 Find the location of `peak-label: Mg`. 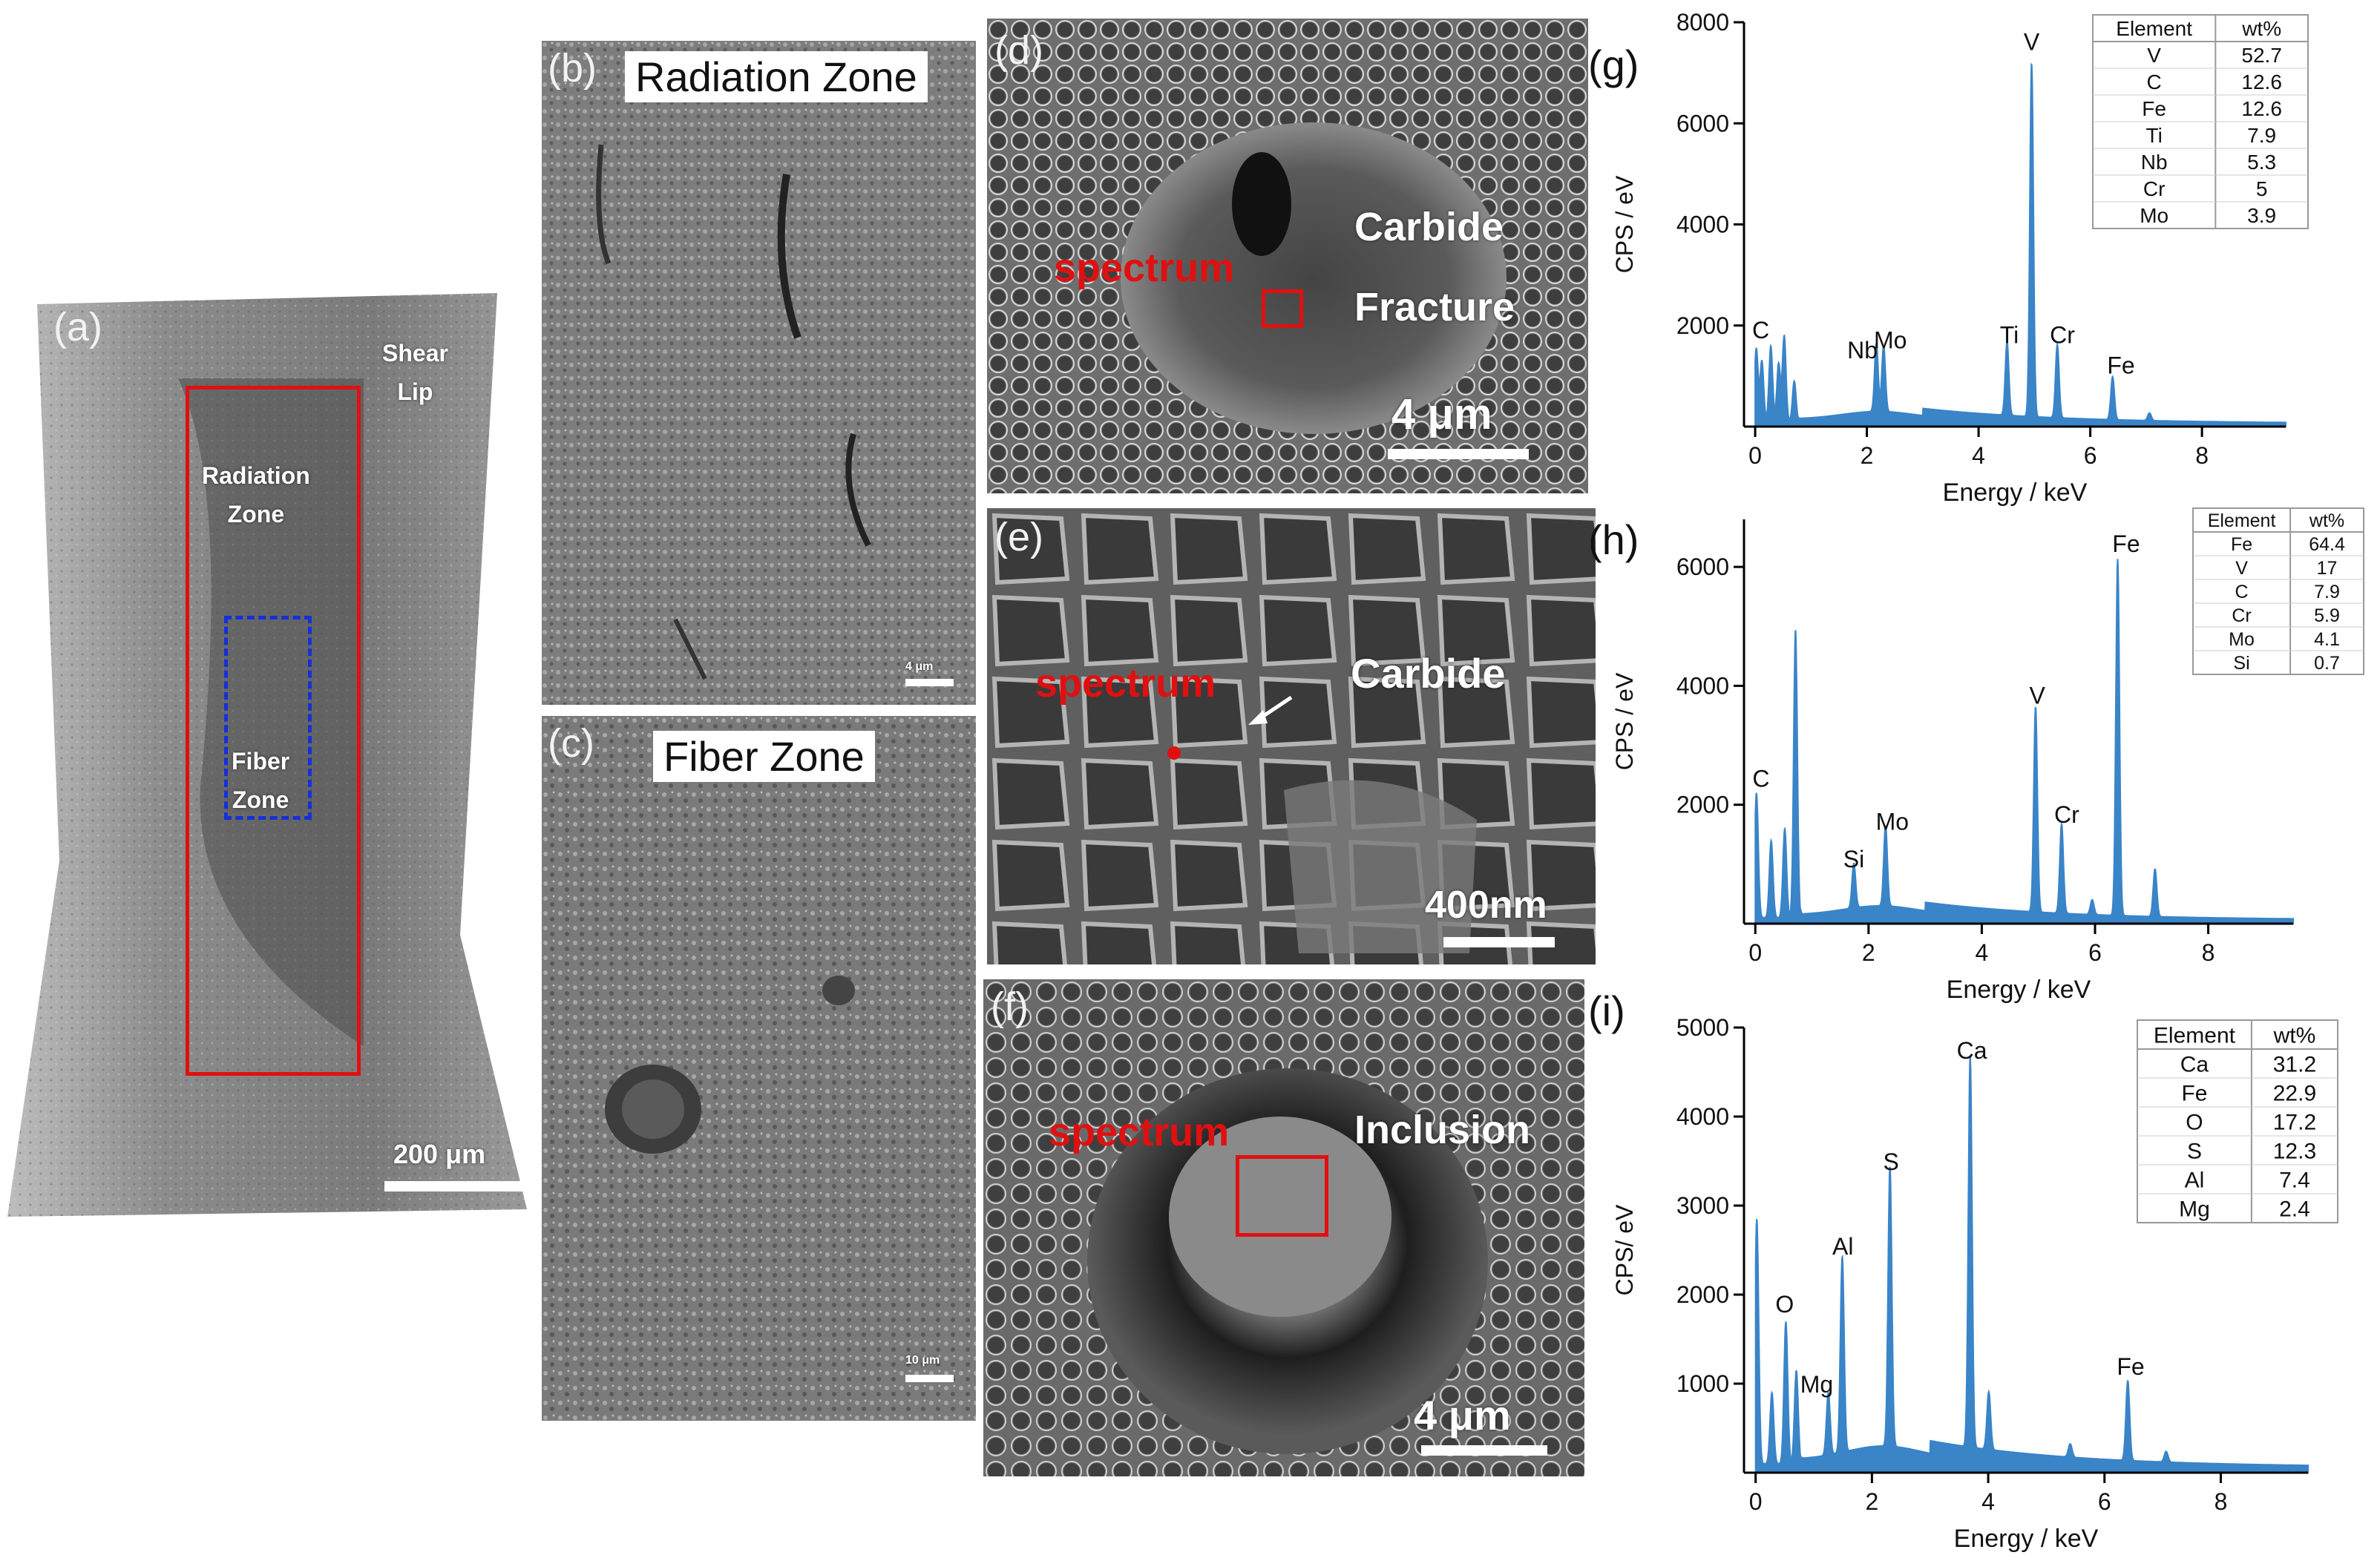

peak-label: Mg is located at coordinates (1817, 1384).